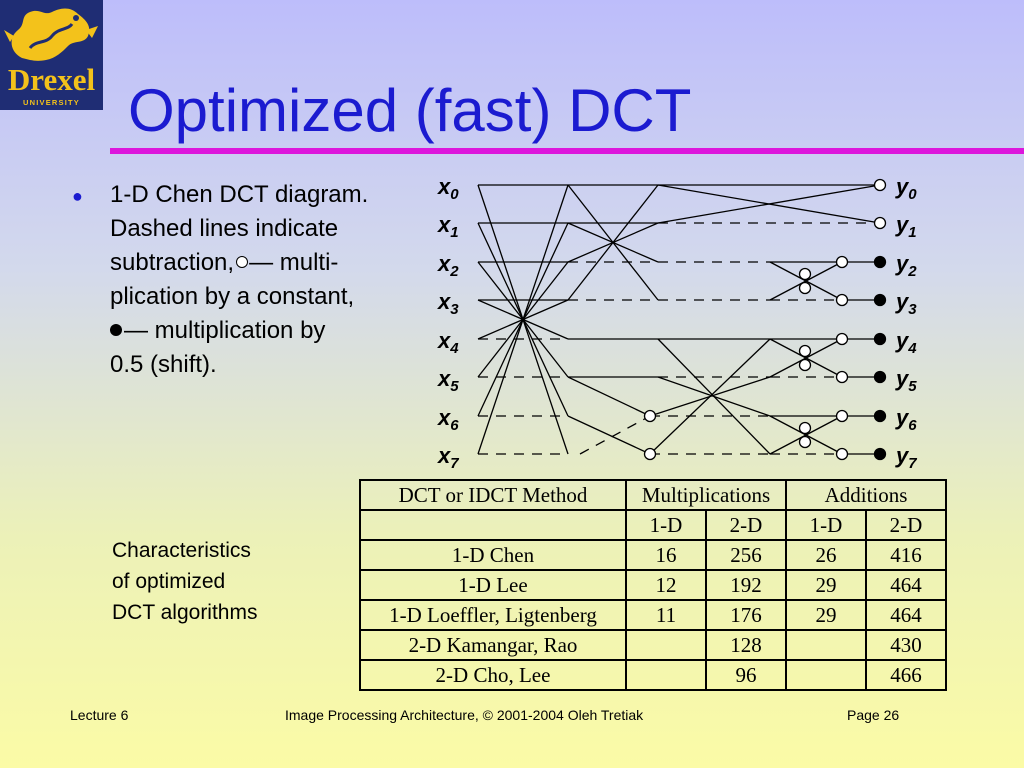  What do you see at coordinates (706, 495) in the screenshot?
I see `header-multiplications: Multiplications` at bounding box center [706, 495].